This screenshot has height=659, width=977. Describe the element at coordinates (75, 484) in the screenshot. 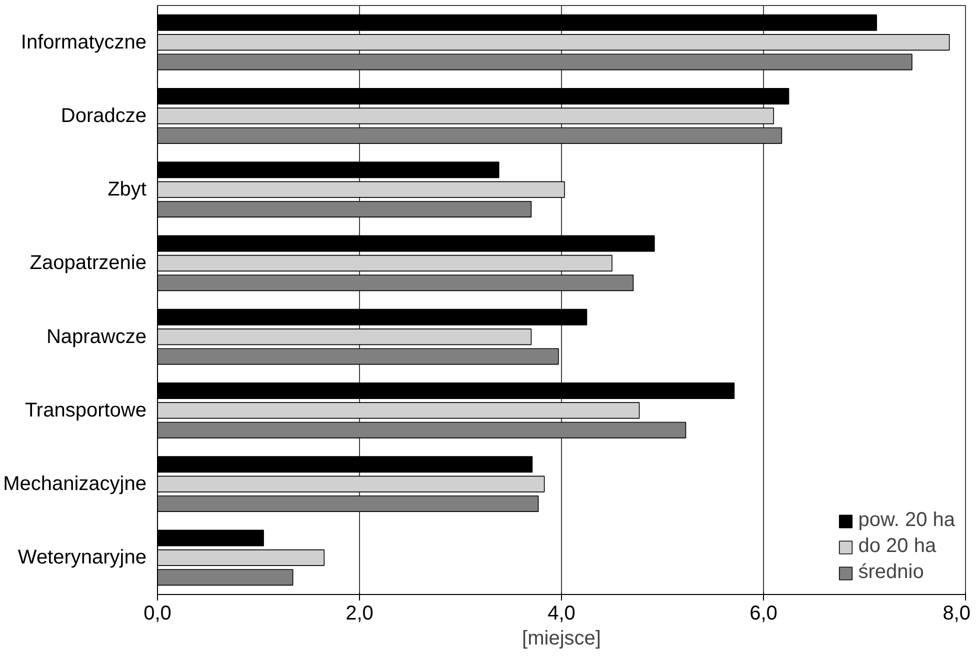

I see `y-tick-label: Mechanizacyjne` at that location.